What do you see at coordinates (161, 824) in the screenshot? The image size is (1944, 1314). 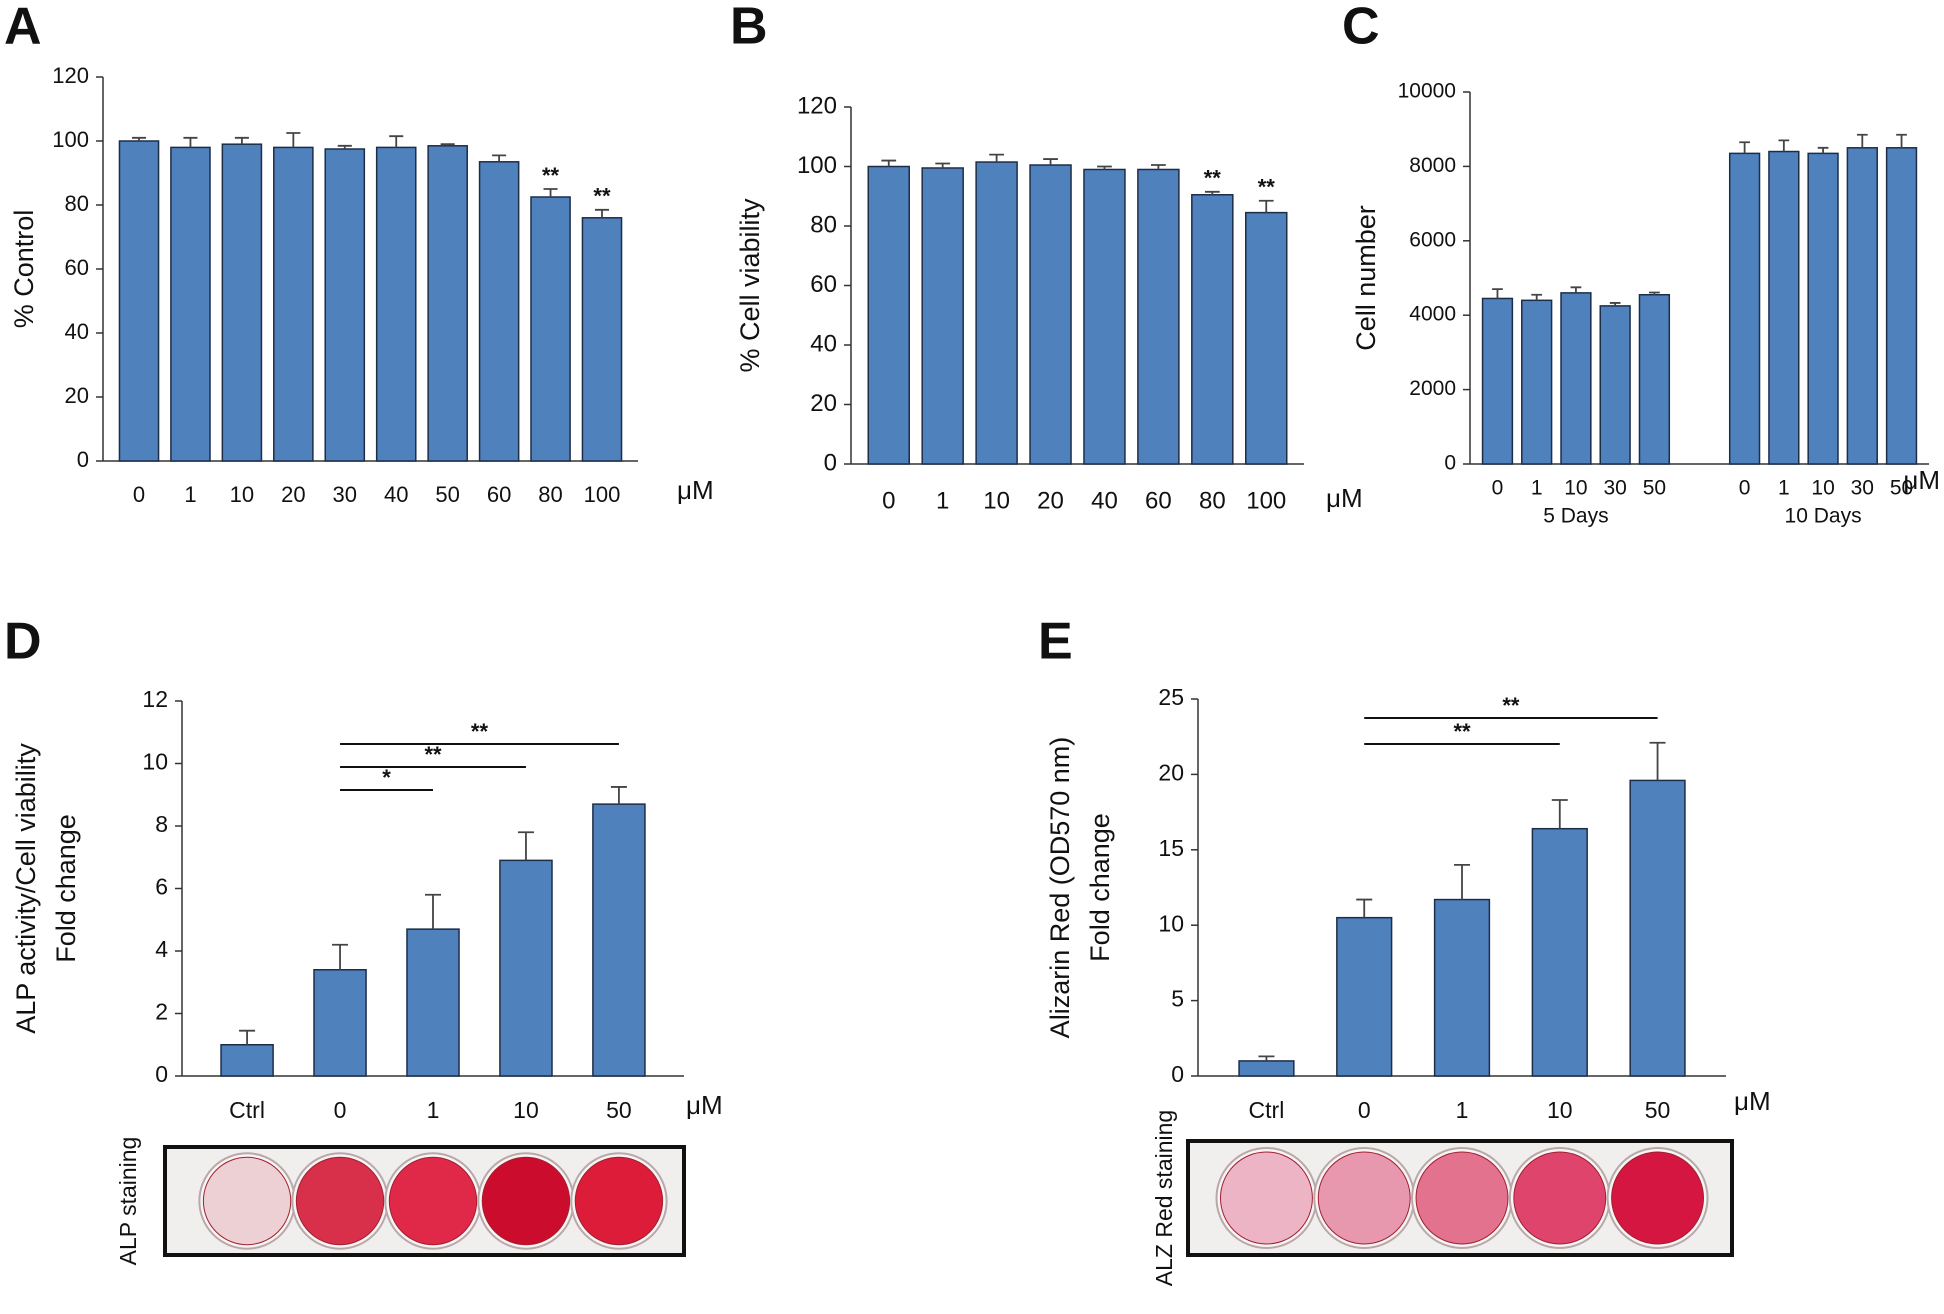 I see `y-tick-label: 8` at bounding box center [161, 824].